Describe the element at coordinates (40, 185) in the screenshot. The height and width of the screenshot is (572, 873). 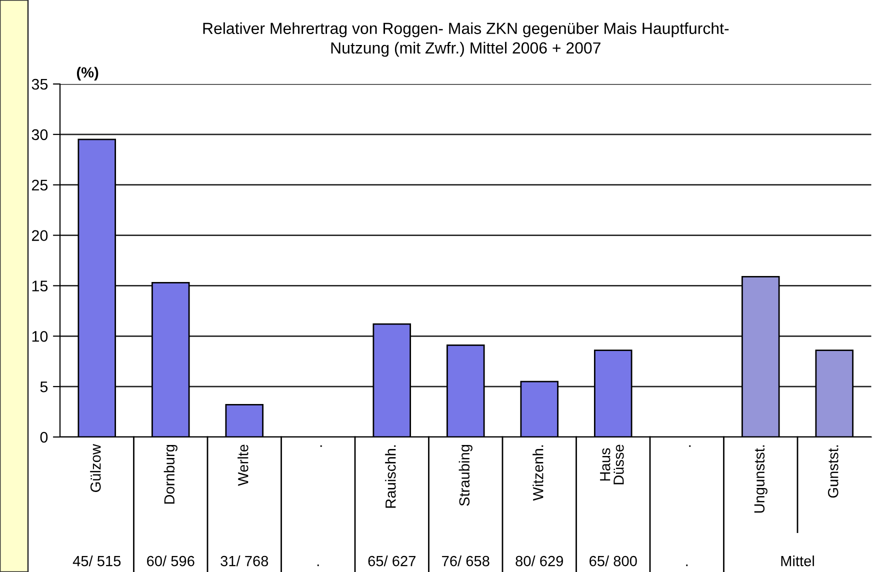
I see `y-tick-label: 25` at that location.